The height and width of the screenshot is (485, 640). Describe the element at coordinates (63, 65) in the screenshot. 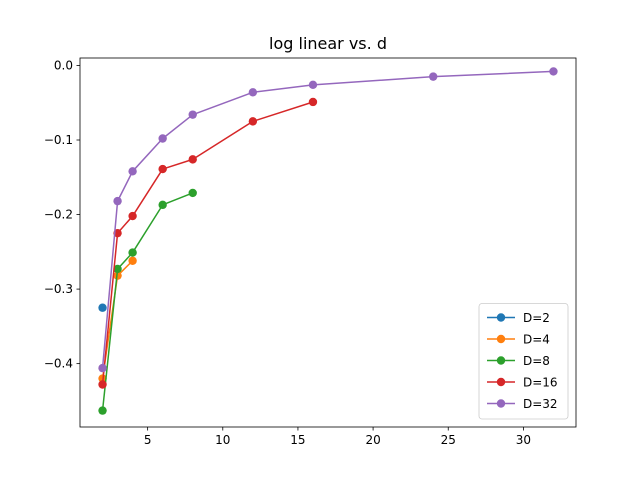

I see `y-tick-label: 0.0` at that location.